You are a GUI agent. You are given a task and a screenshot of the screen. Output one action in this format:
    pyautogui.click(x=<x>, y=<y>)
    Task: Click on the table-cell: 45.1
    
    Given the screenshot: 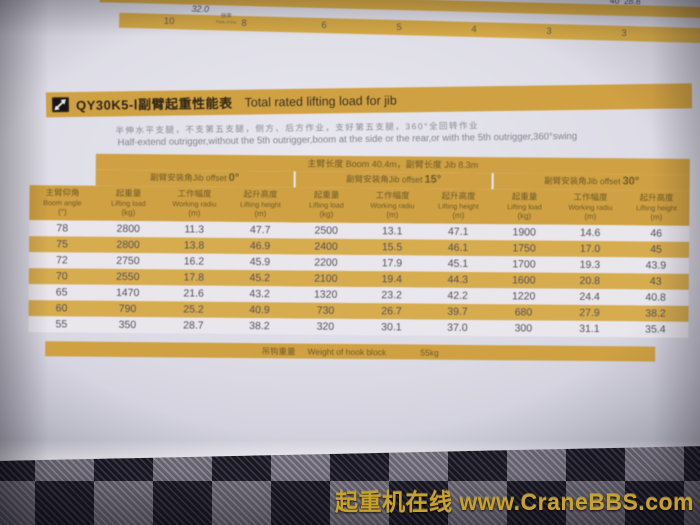 What is the action you would take?
    pyautogui.click(x=458, y=263)
    